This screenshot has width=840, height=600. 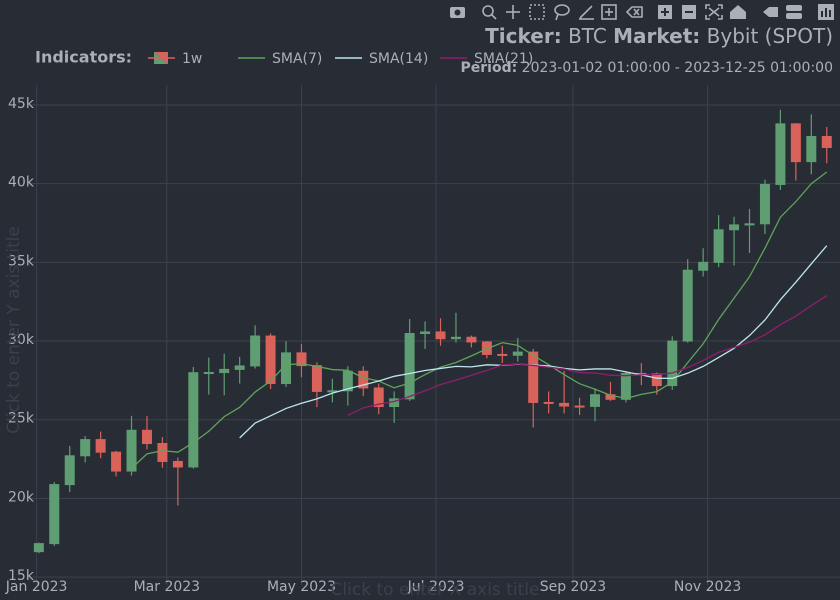 I want to click on legend-label: SMA(7), so click(x=297, y=59).